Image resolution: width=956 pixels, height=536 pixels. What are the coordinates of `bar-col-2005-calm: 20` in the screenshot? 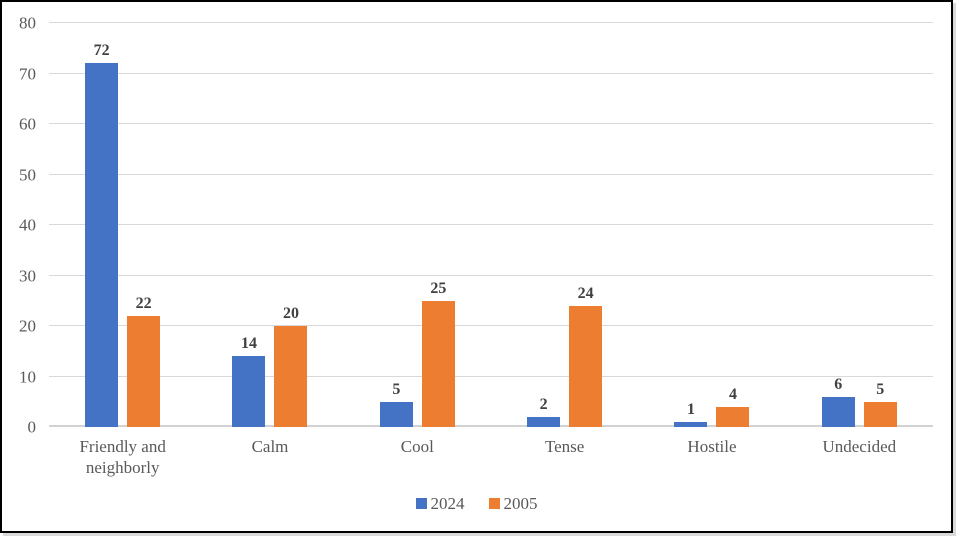 It's located at (291, 225).